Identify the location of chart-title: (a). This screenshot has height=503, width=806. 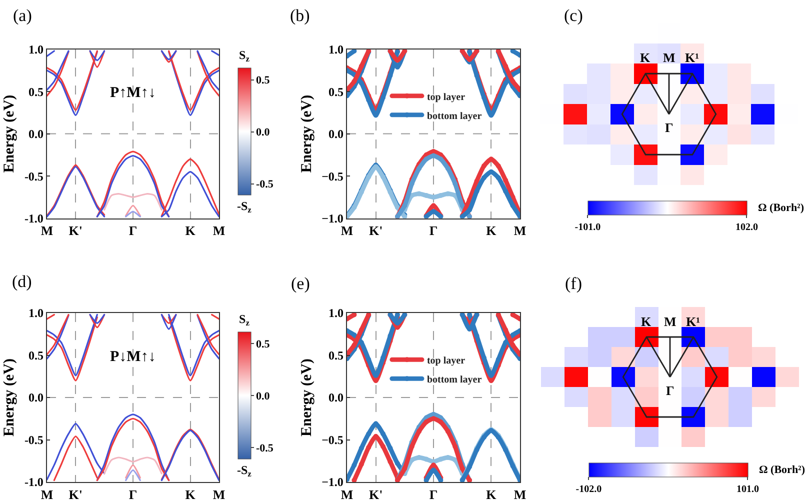
(22, 15).